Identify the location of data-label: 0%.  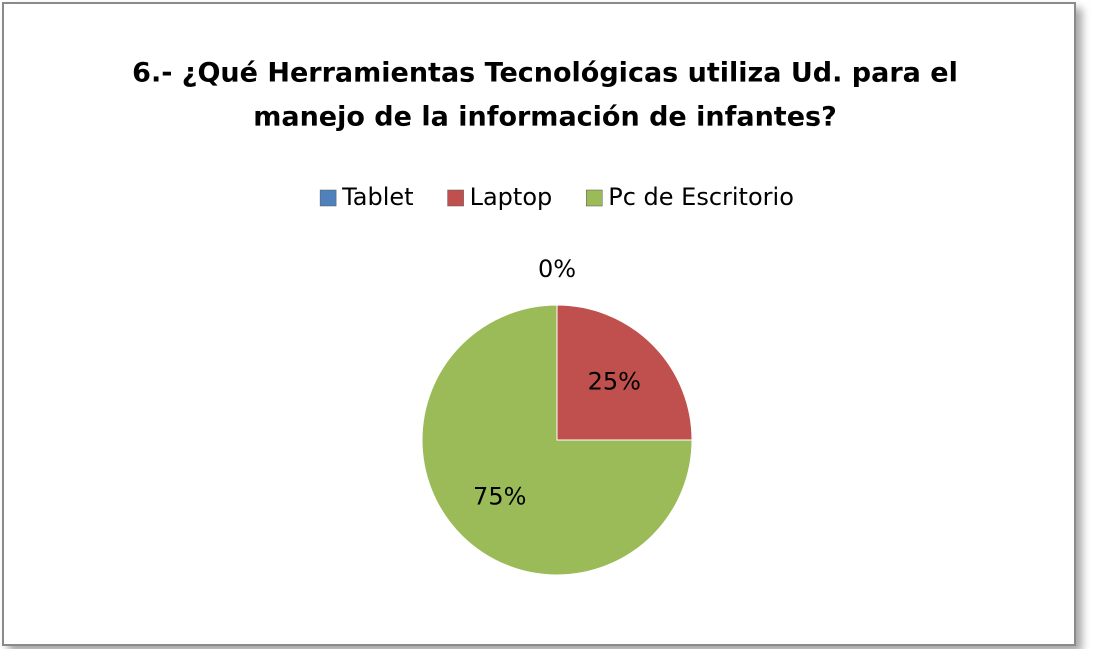
(557, 269).